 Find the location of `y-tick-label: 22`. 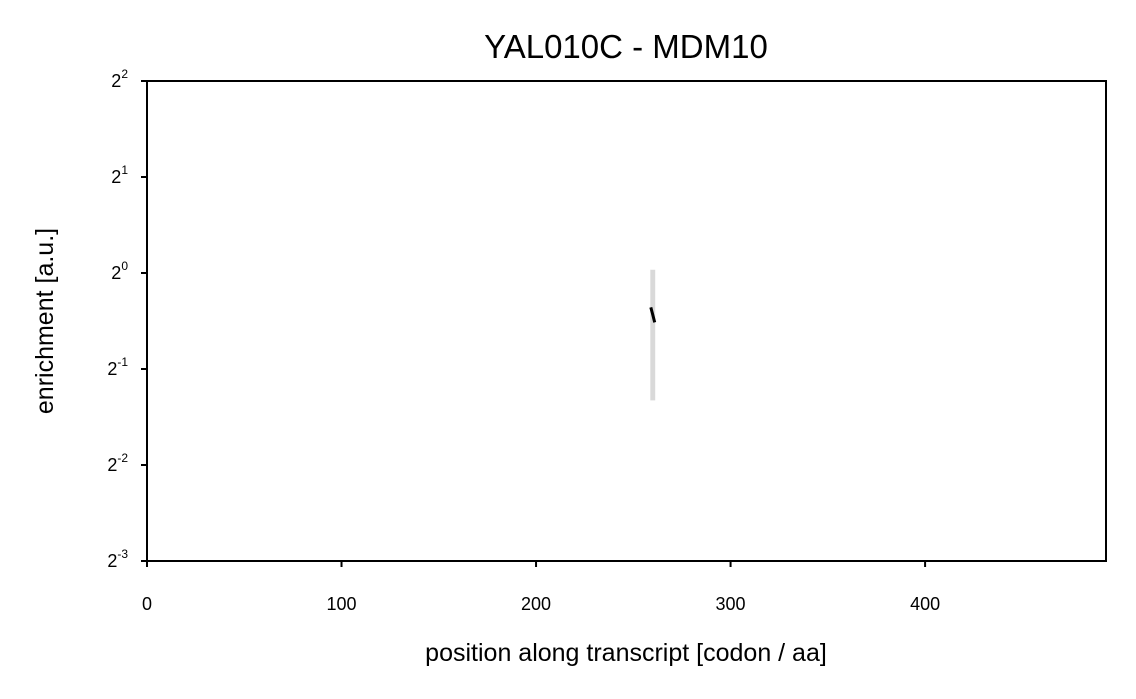

y-tick-label: 22 is located at coordinates (119, 79).